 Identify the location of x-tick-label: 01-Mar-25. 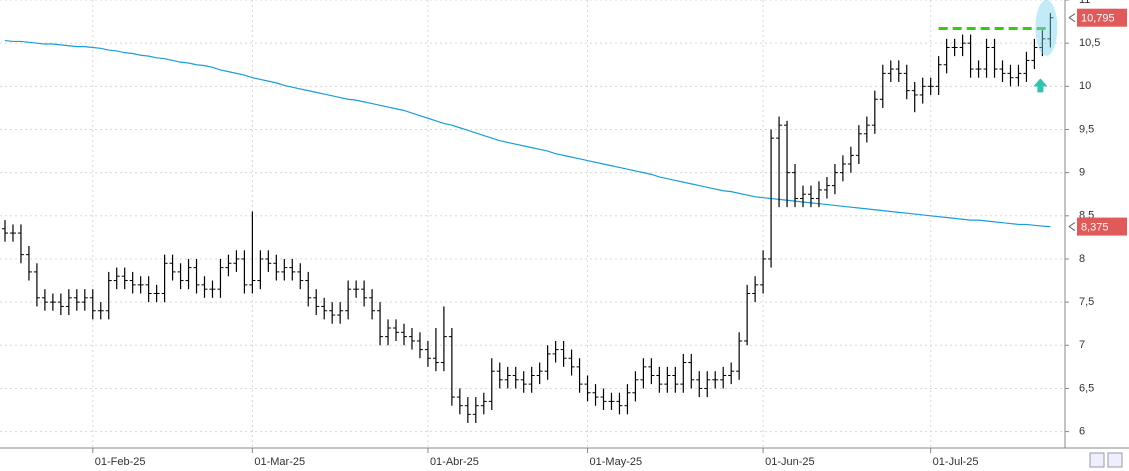
(279, 462).